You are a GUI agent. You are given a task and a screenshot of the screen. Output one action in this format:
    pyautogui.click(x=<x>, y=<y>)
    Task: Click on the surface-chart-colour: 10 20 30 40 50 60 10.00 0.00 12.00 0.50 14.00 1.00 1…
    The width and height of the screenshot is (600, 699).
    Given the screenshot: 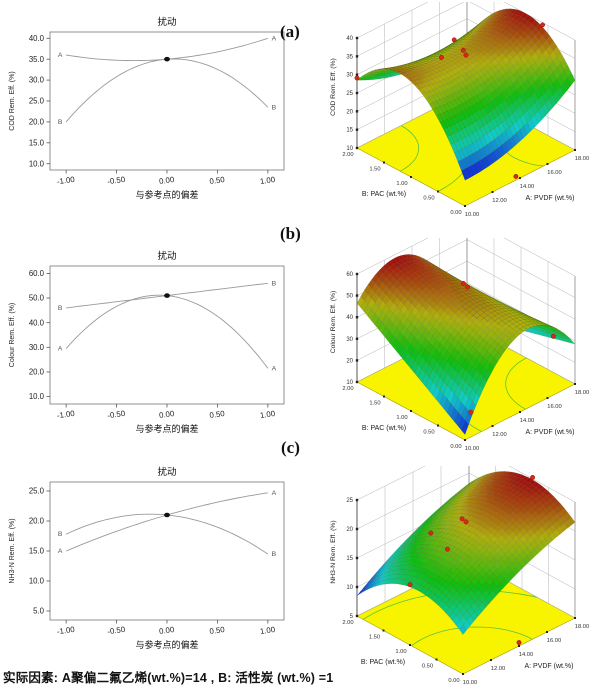 What is the action you would take?
    pyautogui.click(x=460, y=345)
    